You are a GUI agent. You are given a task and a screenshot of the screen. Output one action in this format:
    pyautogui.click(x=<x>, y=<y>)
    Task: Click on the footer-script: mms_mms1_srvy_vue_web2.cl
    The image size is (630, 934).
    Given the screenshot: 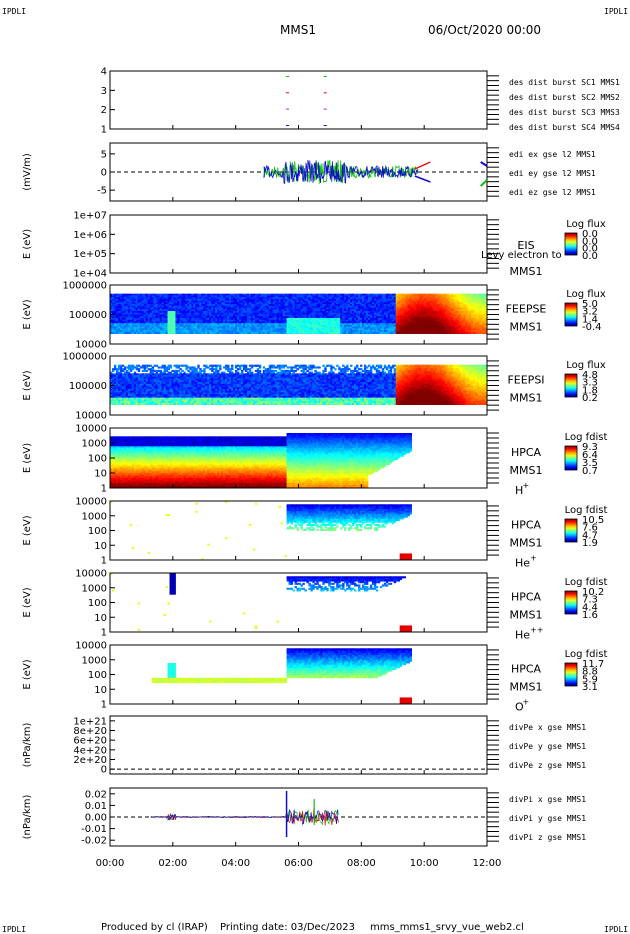 What is the action you would take?
    pyautogui.click(x=447, y=927)
    